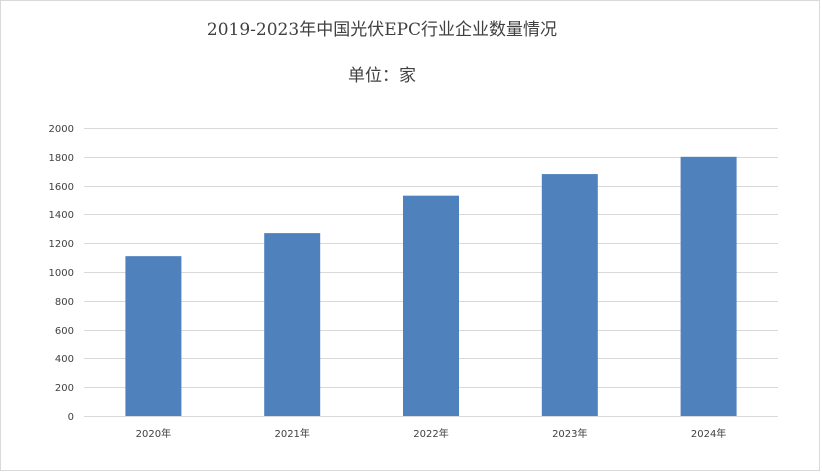  I want to click on y-tick-label: 1000, so click(61, 273).